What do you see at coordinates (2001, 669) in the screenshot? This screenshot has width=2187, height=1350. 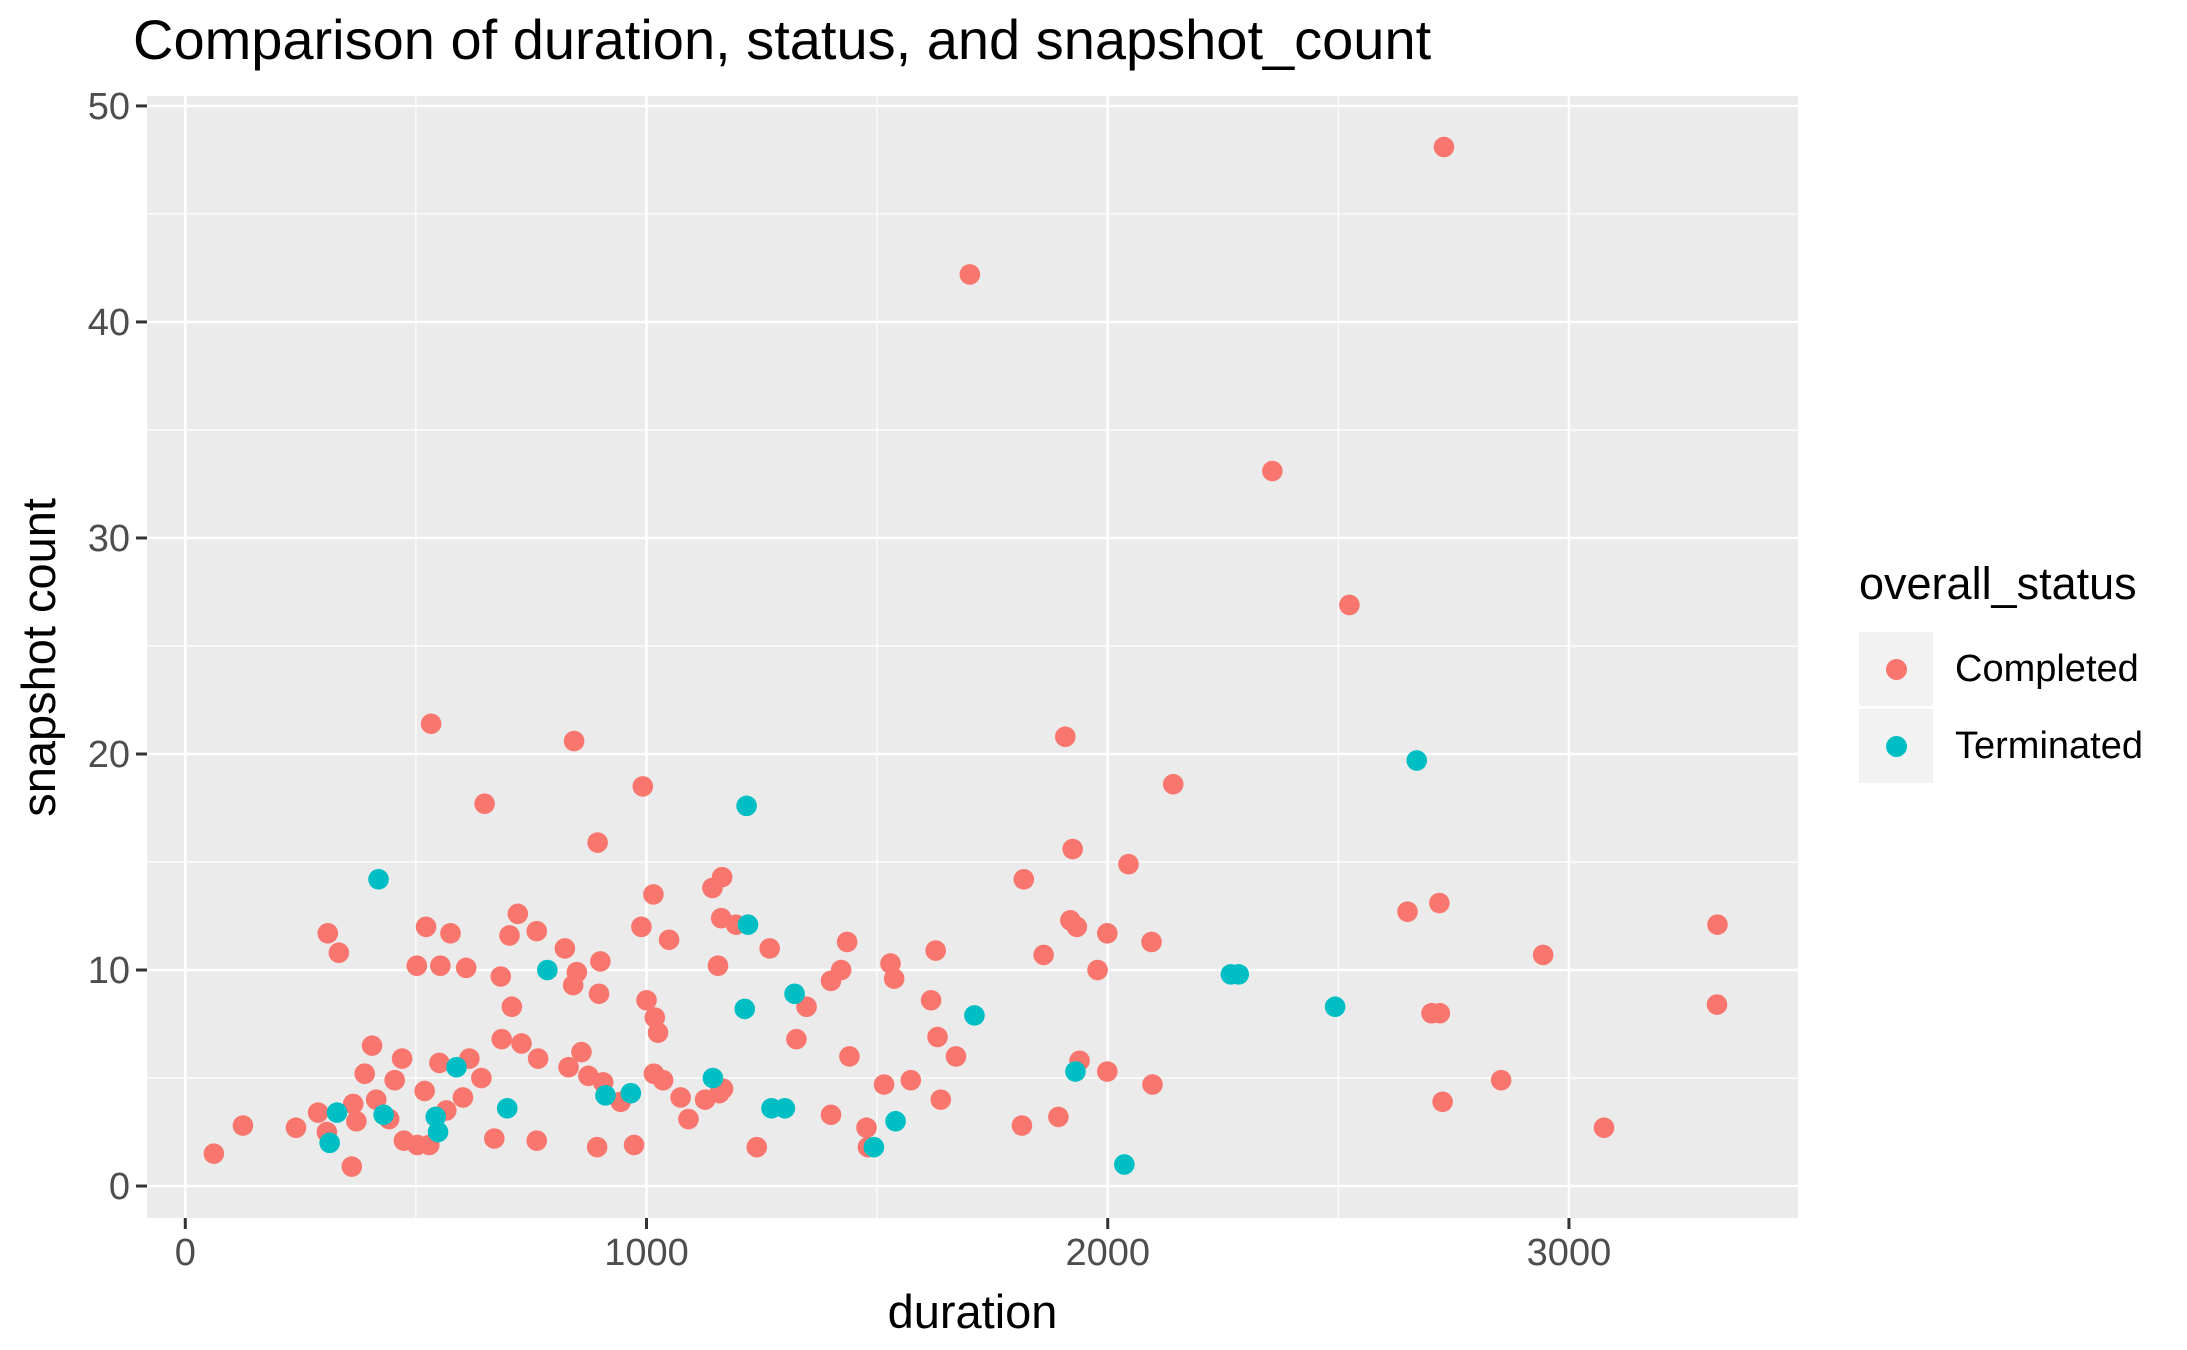 I see `legend-item-completed: Completed` at bounding box center [2001, 669].